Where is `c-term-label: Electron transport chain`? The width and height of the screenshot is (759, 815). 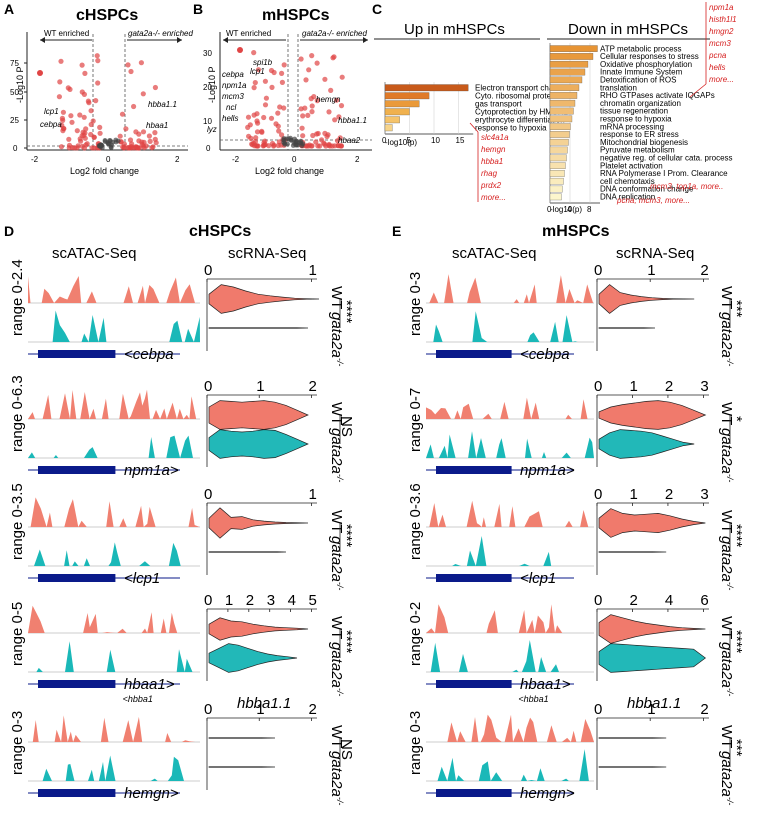 c-term-label: Electron transport chain is located at coordinates (517, 88).